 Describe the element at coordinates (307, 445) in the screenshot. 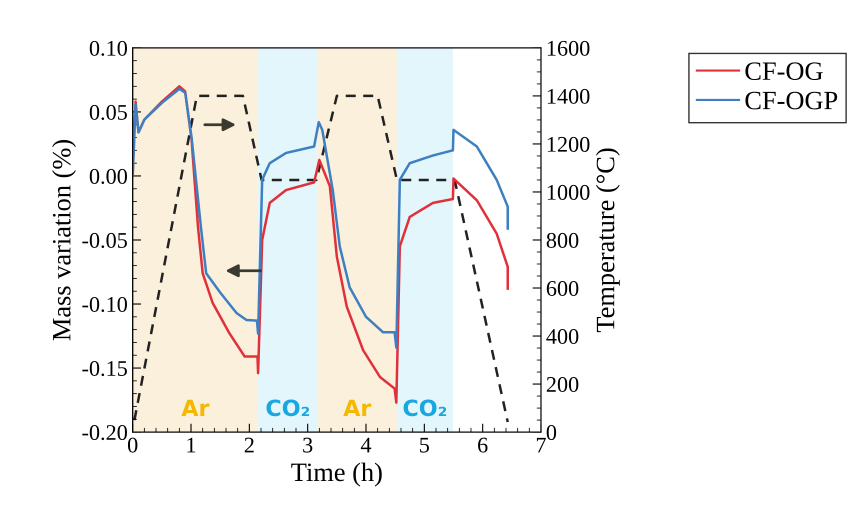

I see `x-tick-label: 3` at that location.